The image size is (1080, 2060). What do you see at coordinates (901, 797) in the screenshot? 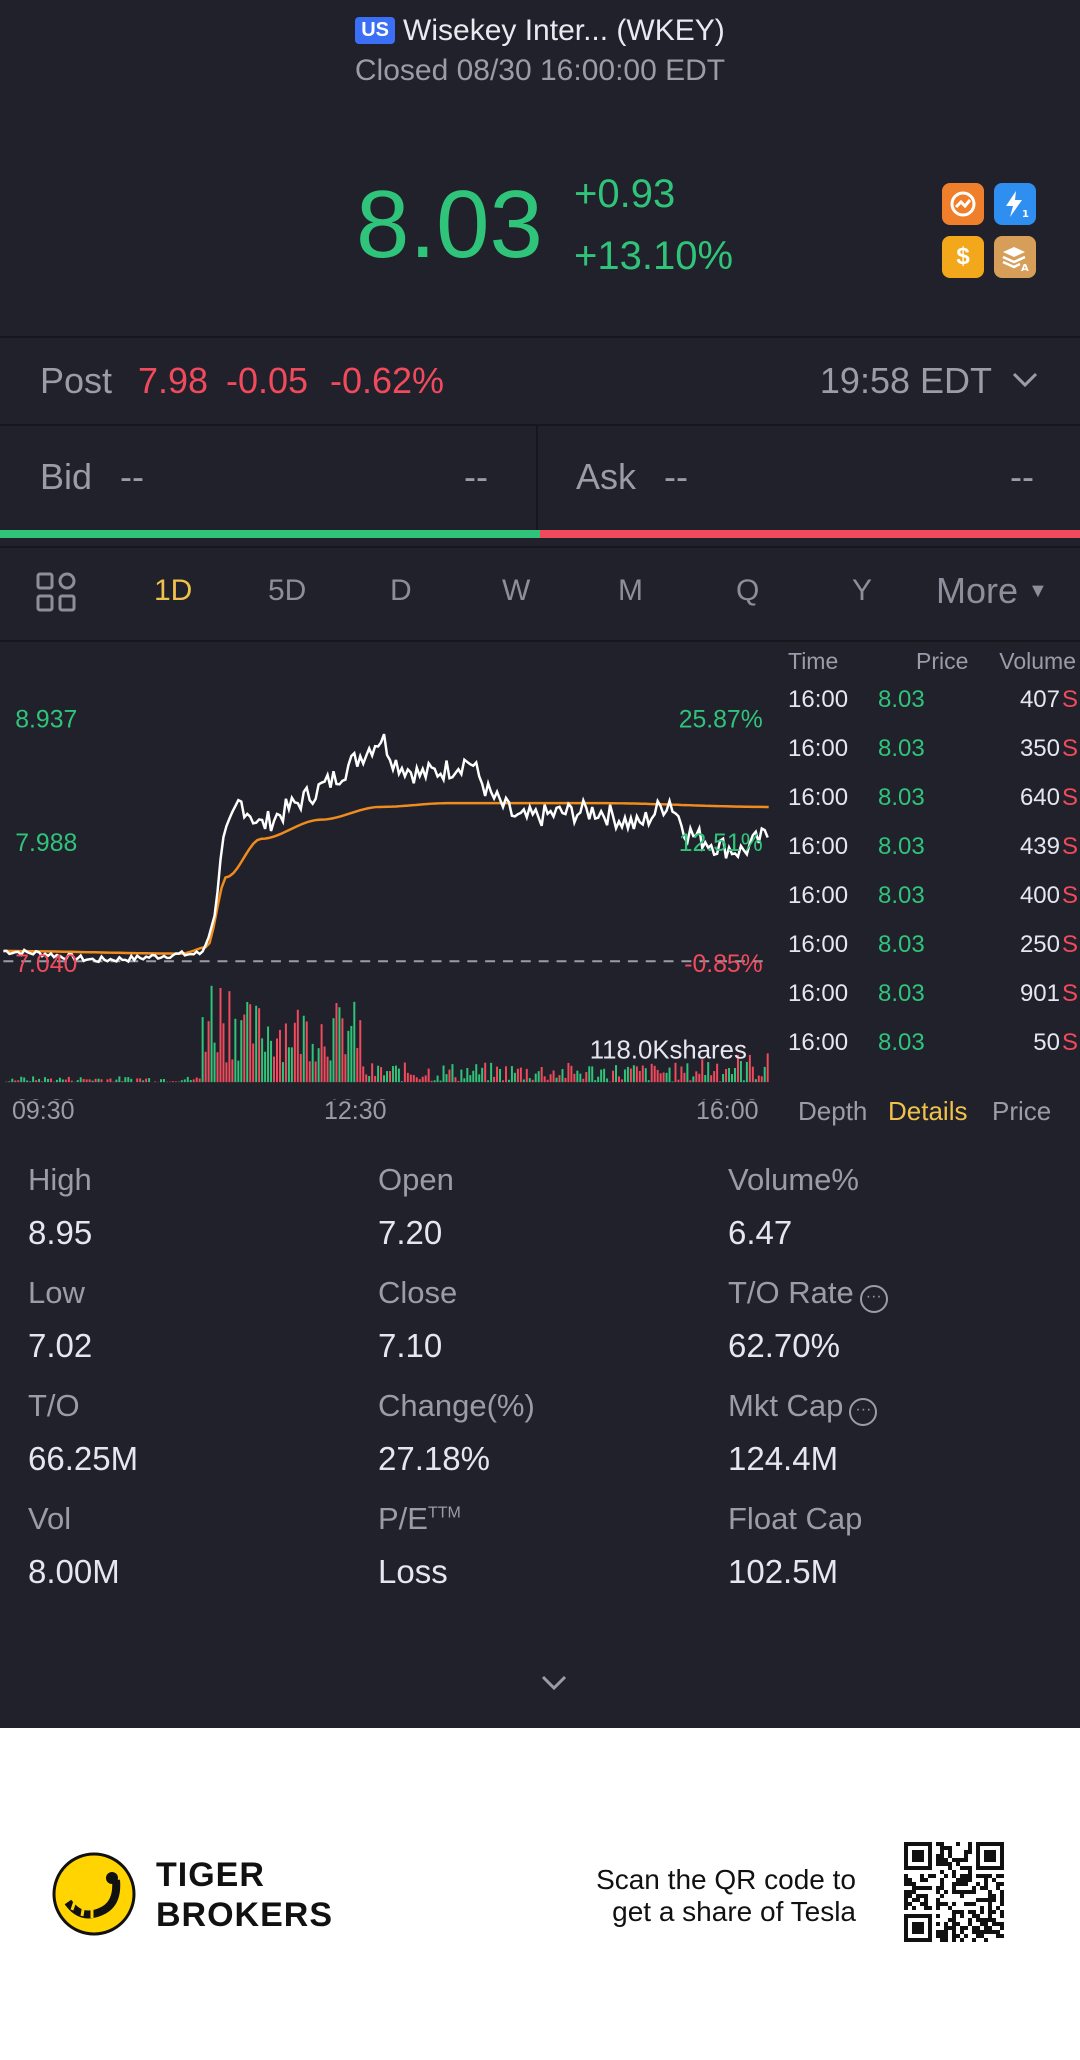
I see `trade-price: 8.03` at bounding box center [901, 797].